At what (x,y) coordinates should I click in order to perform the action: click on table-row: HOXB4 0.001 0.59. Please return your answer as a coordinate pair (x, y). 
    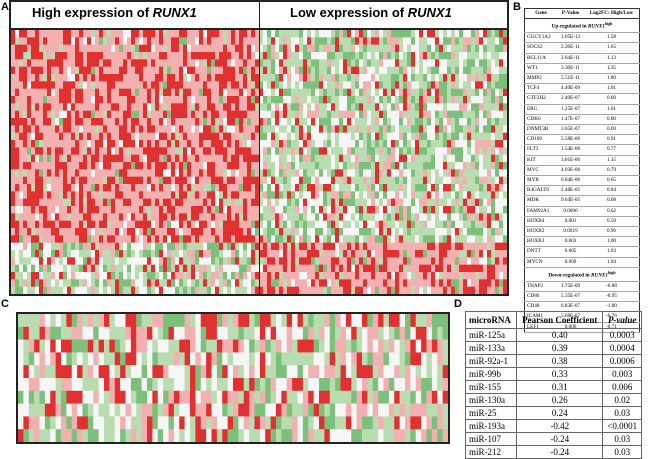
    Looking at the image, I should click on (582, 222).